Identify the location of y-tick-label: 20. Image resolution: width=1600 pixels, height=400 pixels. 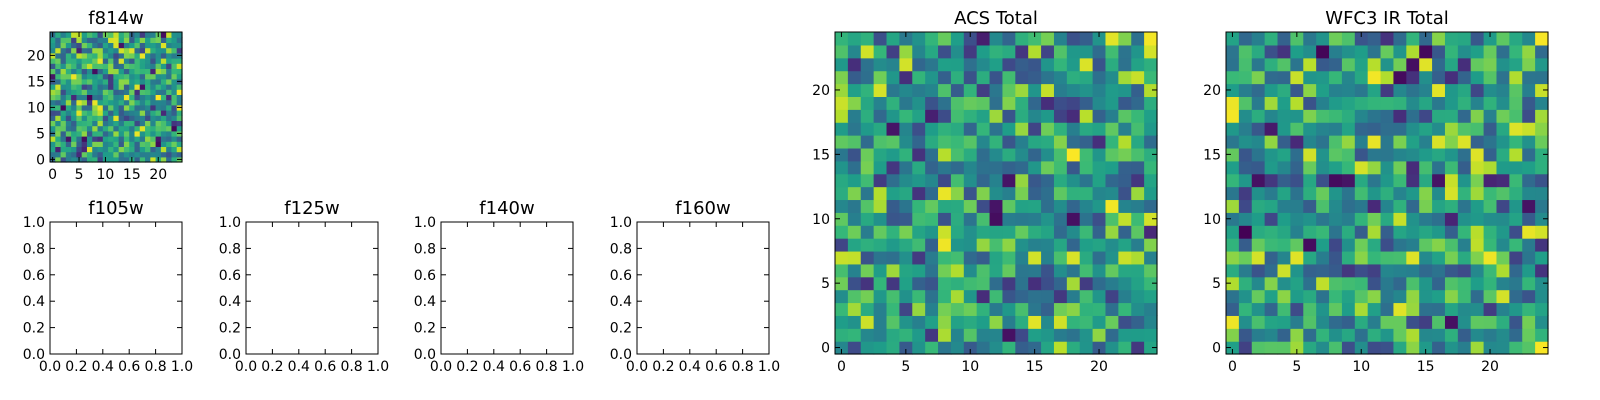
(36, 56).